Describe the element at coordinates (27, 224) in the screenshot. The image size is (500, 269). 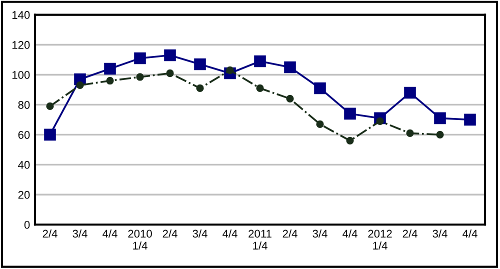
I see `y-tick-label: 0` at that location.